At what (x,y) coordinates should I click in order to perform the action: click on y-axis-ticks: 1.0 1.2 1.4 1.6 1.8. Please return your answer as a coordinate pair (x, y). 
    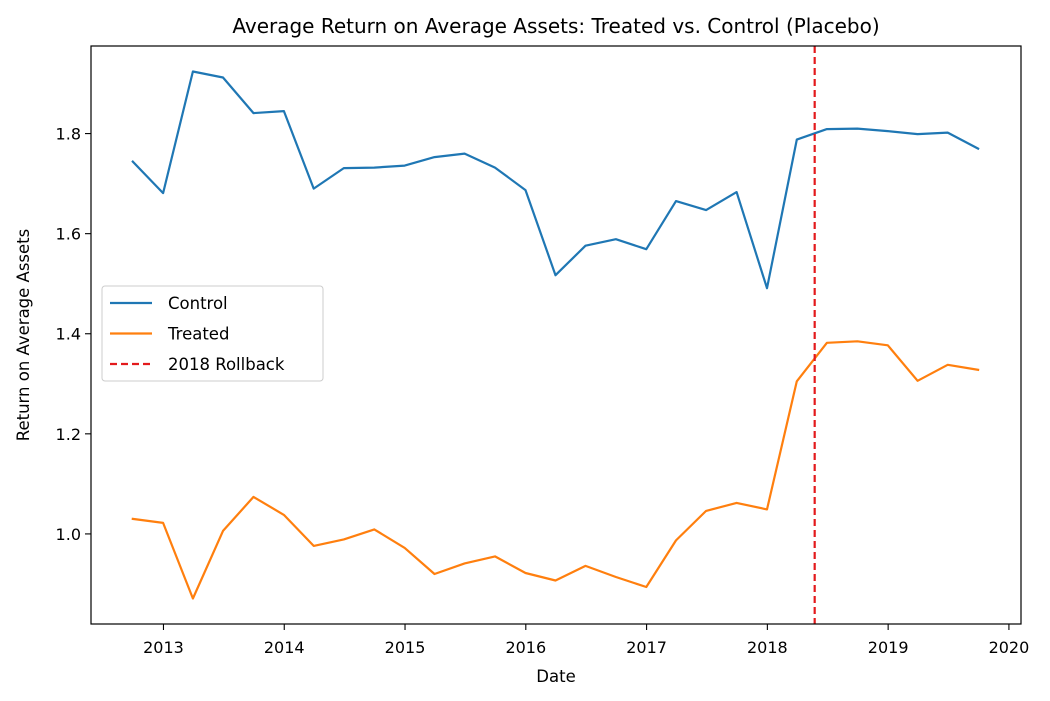
    Looking at the image, I should click on (73, 334).